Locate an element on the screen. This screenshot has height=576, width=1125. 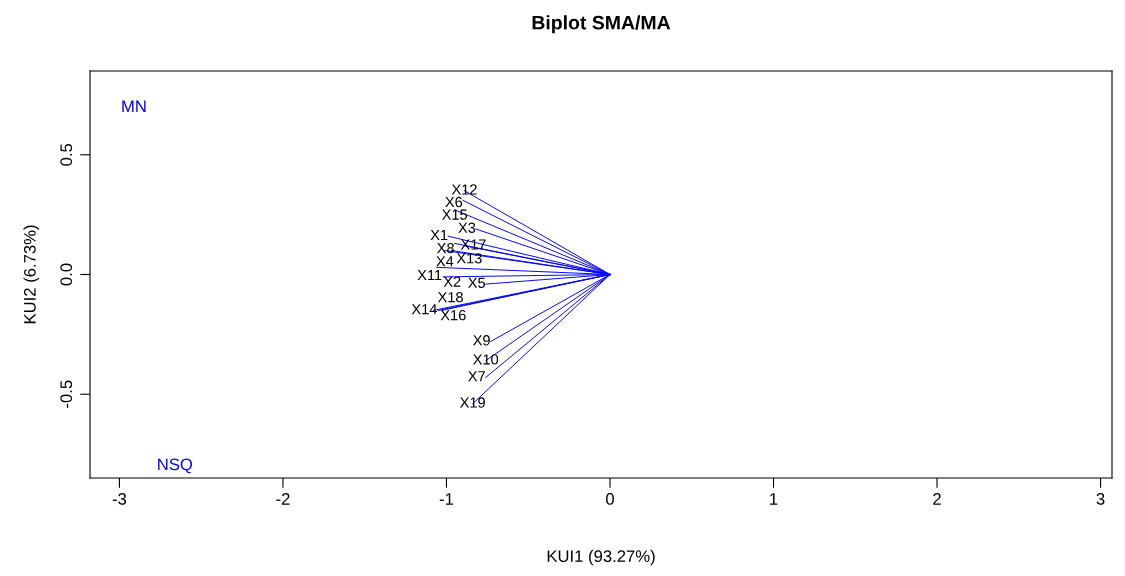
series-label: X14 is located at coordinates (424, 309).